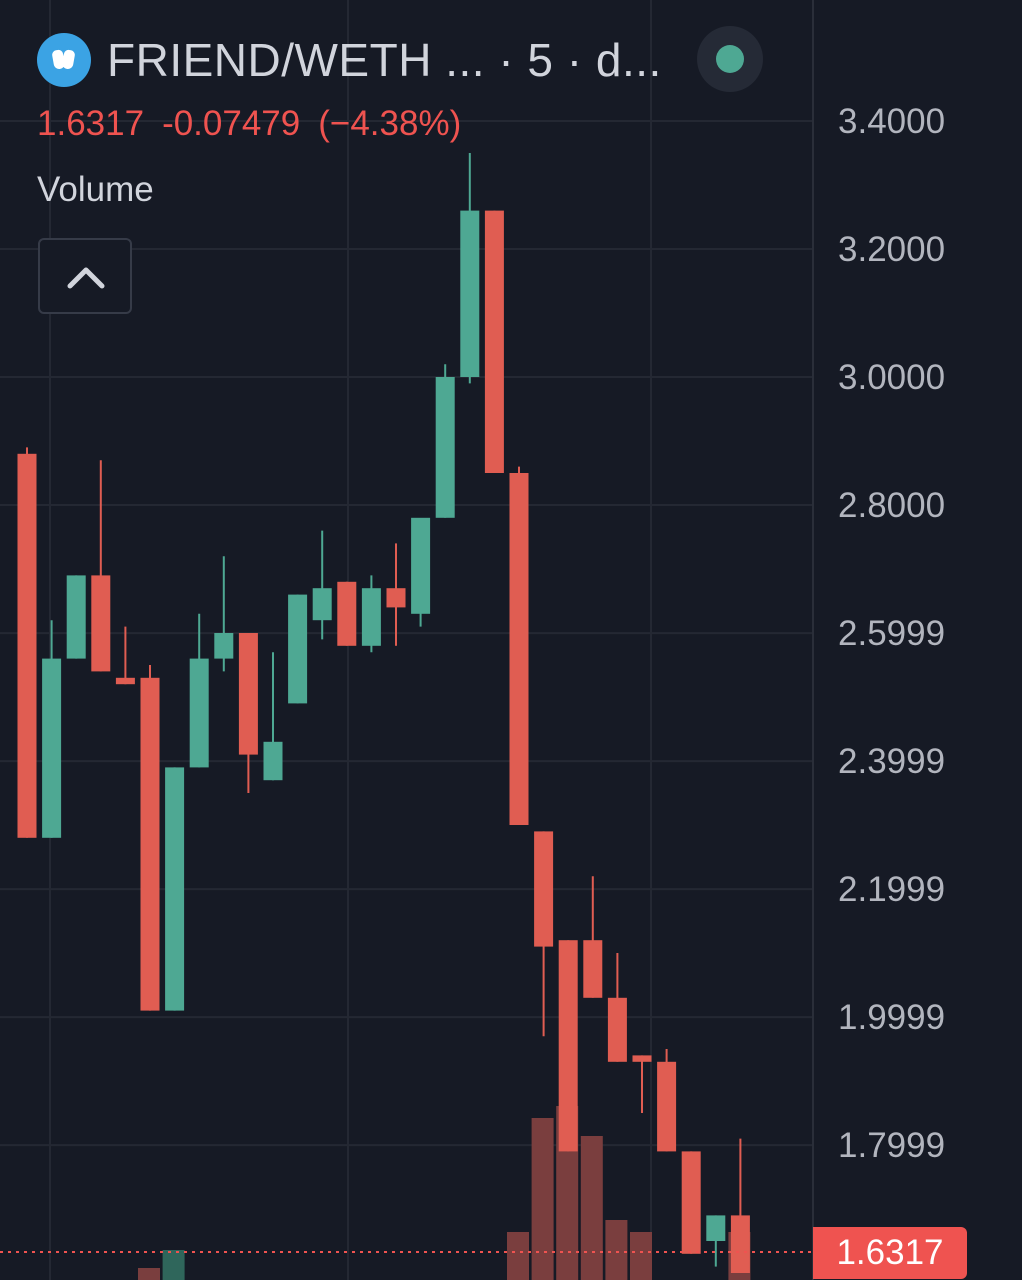  I want to click on price-axis-label: 1.7999, so click(891, 1145).